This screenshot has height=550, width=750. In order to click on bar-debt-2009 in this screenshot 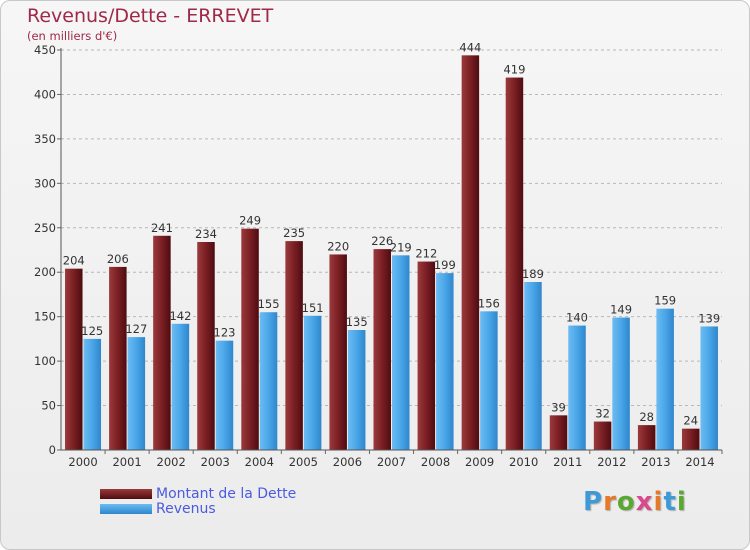, I will do `click(470, 252)`.